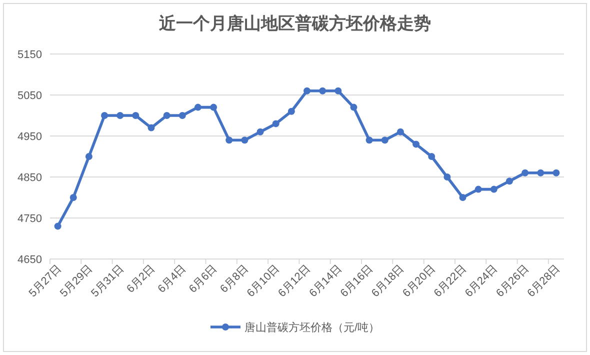  What do you see at coordinates (30, 178) in the screenshot?
I see `y-tick-label: 4850` at bounding box center [30, 178].